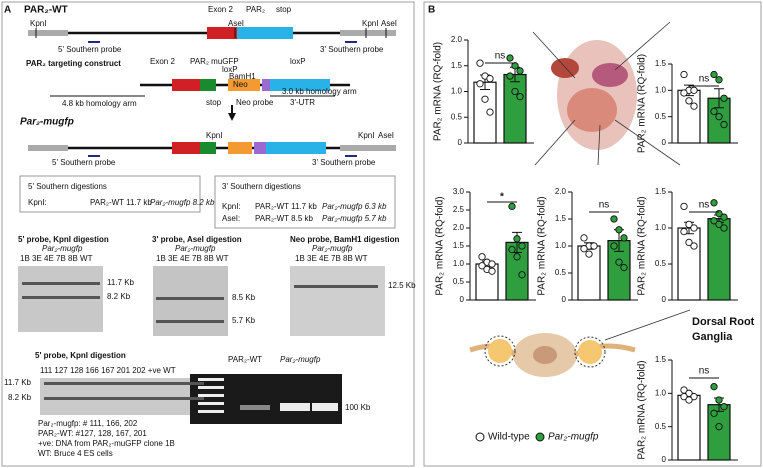 The image size is (763, 468). I want to click on legend-marker, so click(540, 437).